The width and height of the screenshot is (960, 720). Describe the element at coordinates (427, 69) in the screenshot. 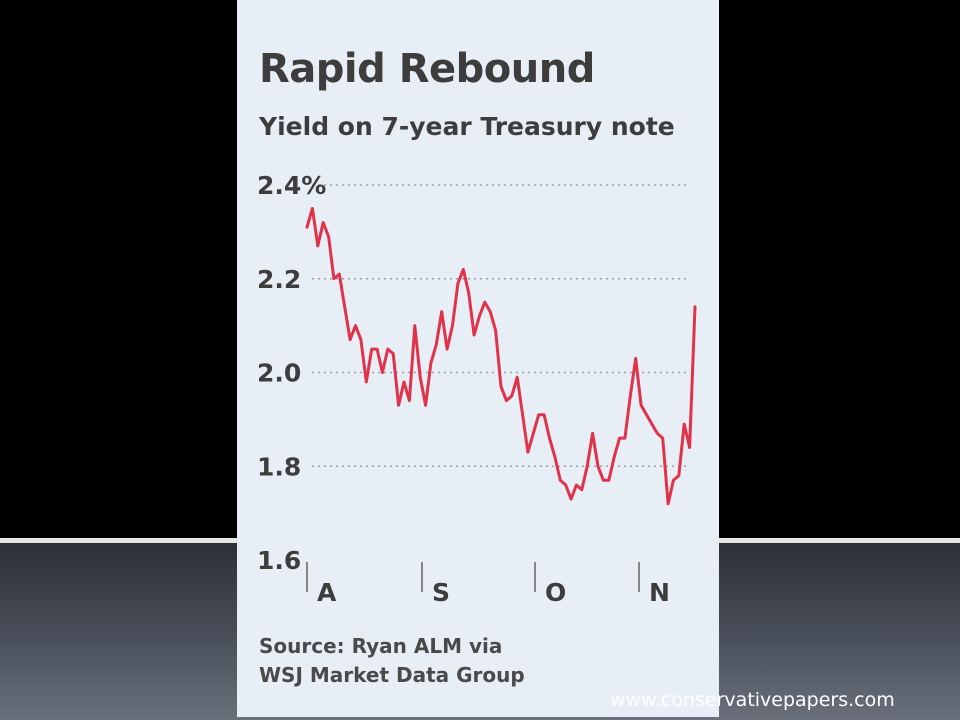

I see `chart-title: Rapid Rebound` at that location.